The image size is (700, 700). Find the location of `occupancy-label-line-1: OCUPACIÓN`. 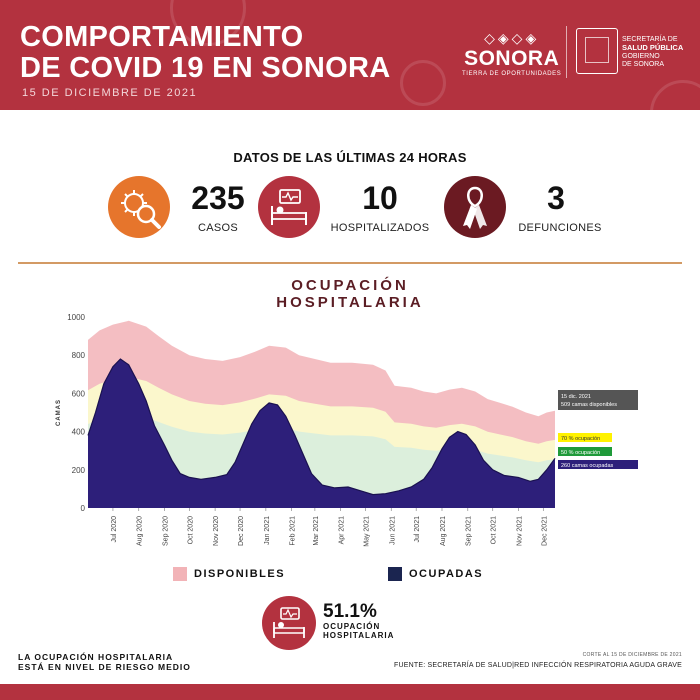

occupancy-label-line-1: OCUPACIÓN is located at coordinates (352, 626).